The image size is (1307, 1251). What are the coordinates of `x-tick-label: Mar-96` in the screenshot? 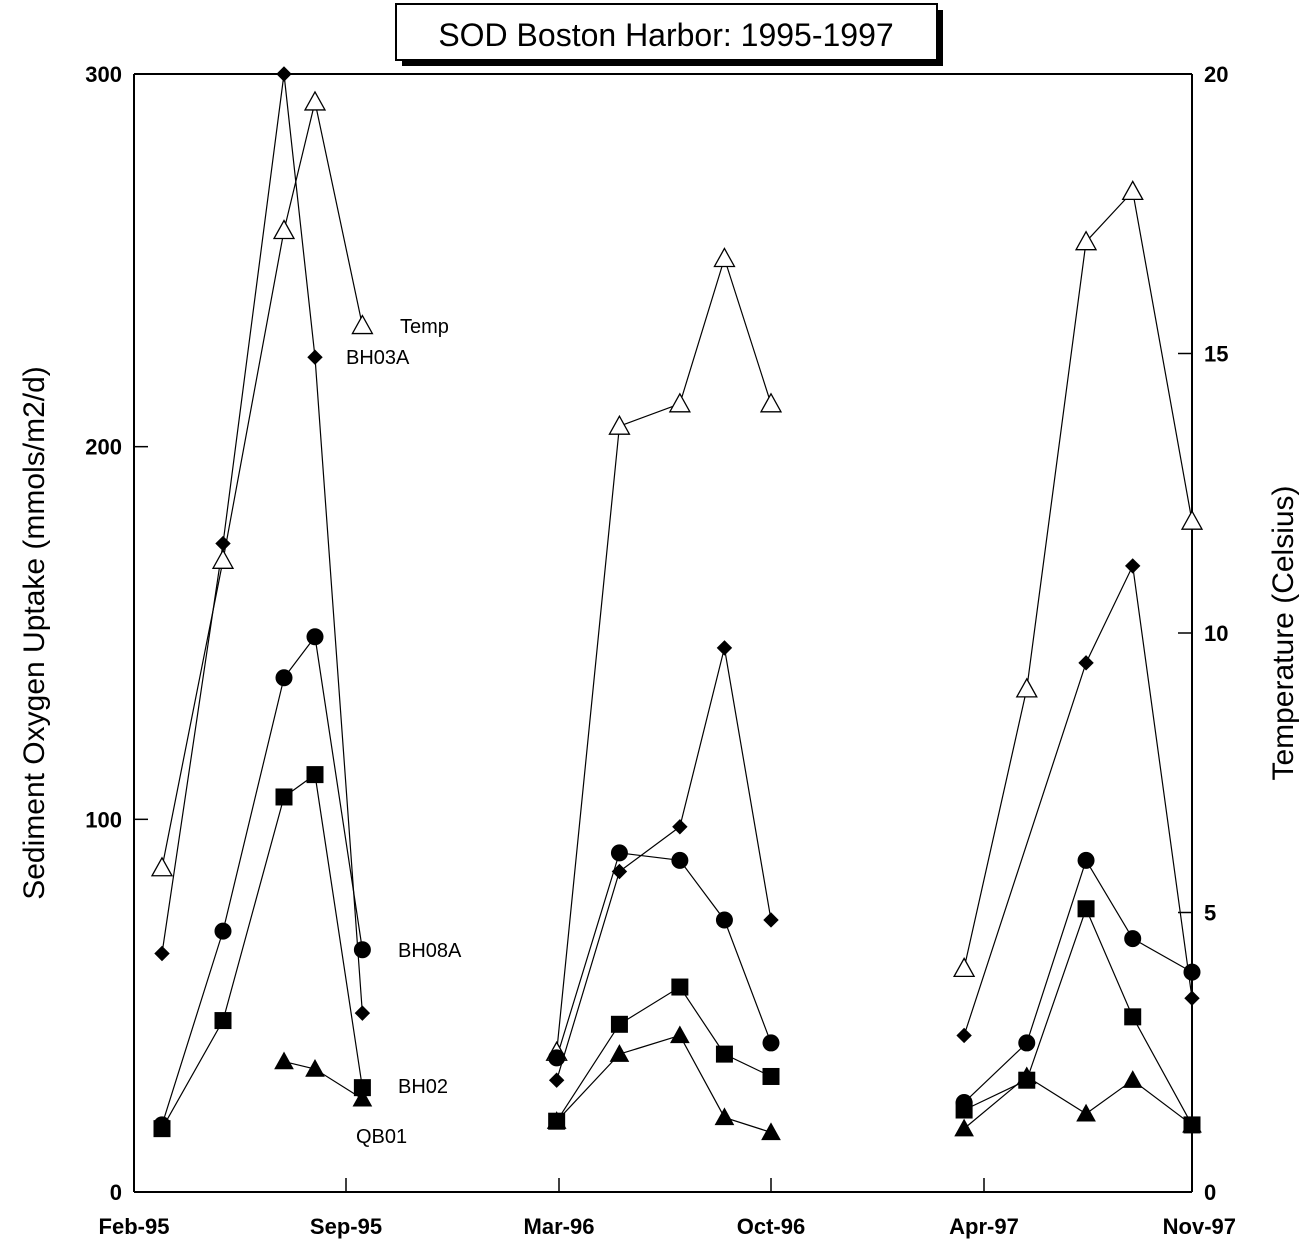 It's located at (559, 1226).